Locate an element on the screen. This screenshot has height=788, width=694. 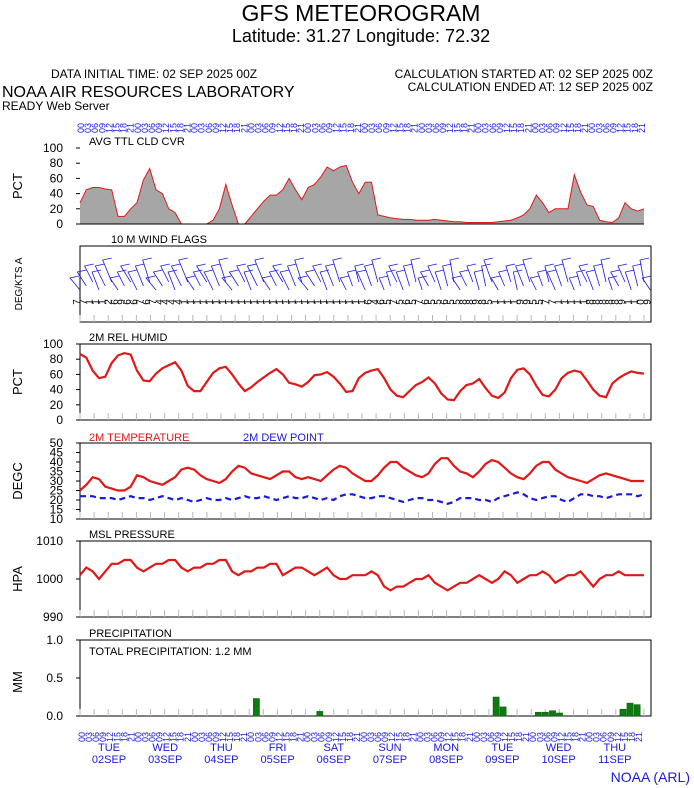
cloud-y-tick: 0 is located at coordinates (59, 224).